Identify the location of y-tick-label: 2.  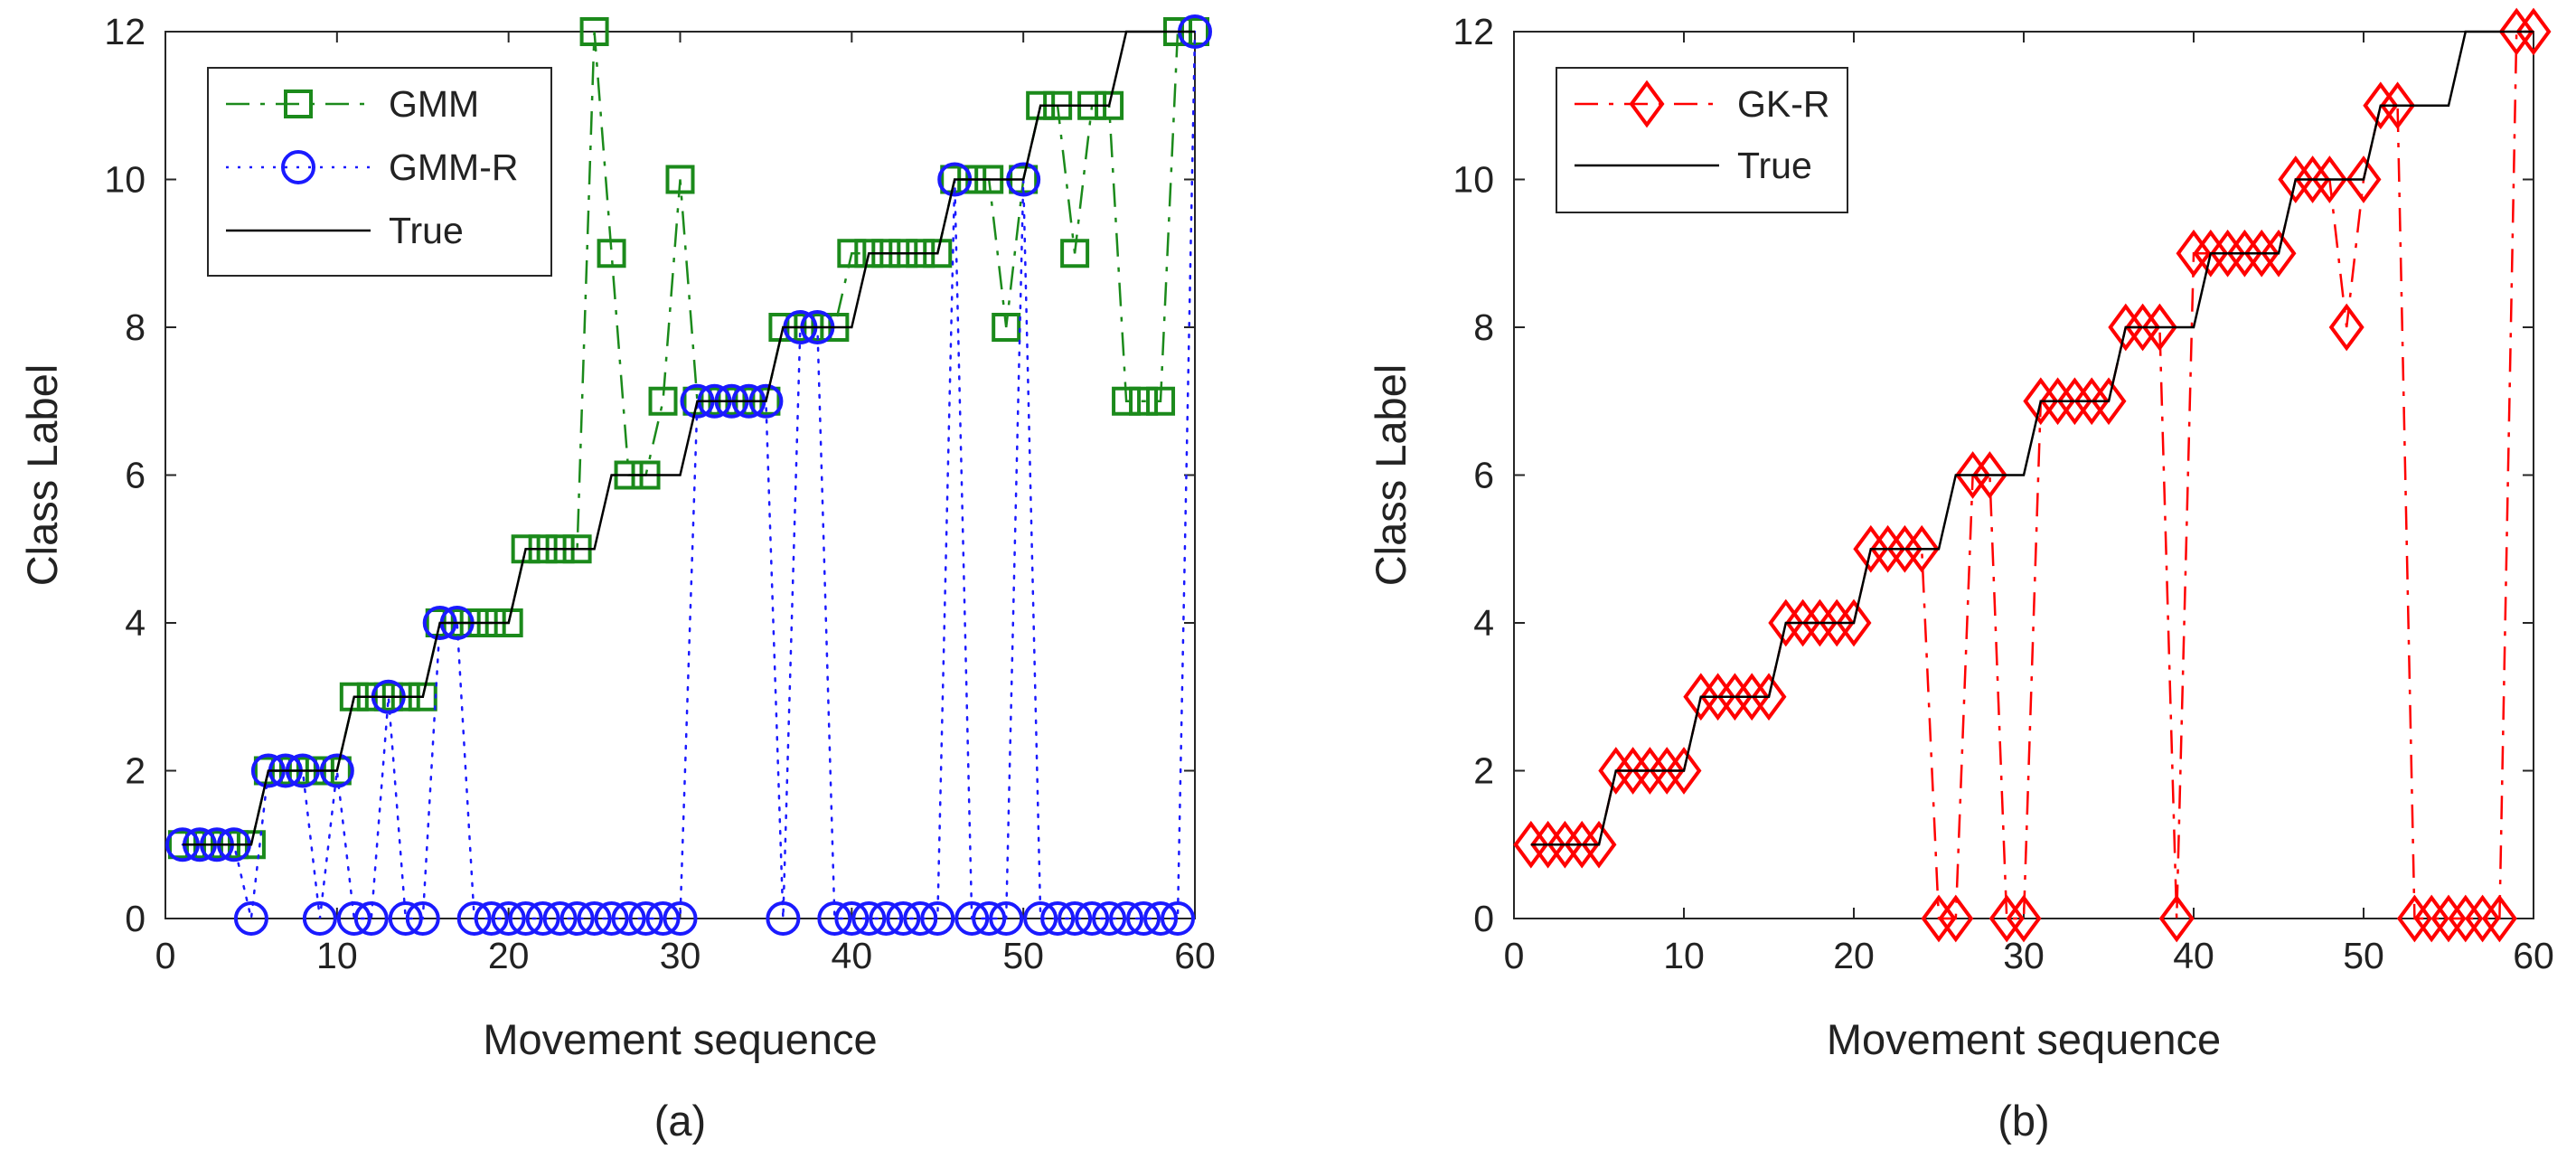
(1483, 771).